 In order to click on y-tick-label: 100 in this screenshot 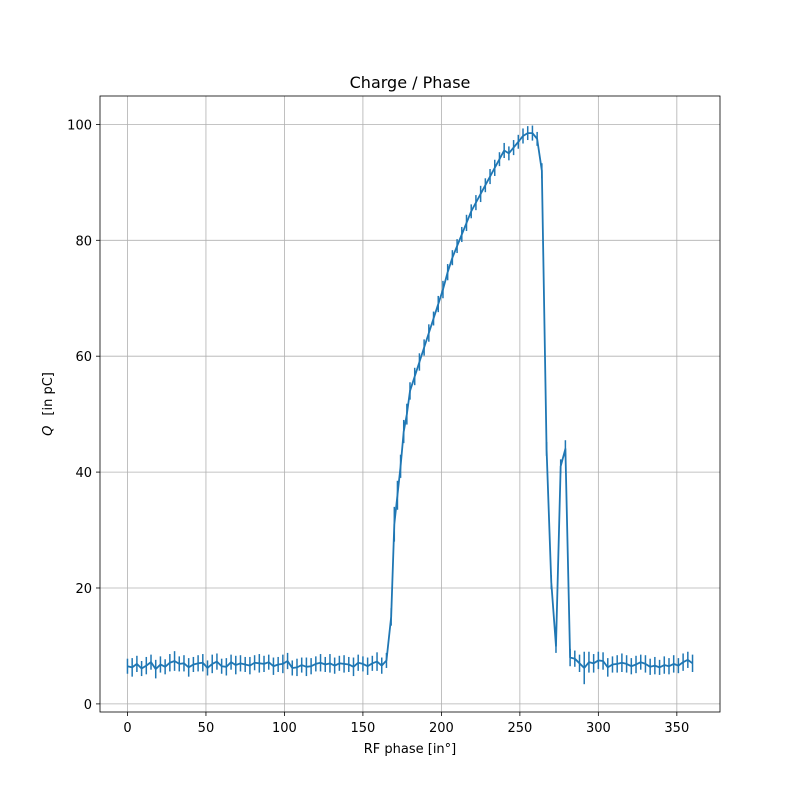, I will do `click(79, 125)`.